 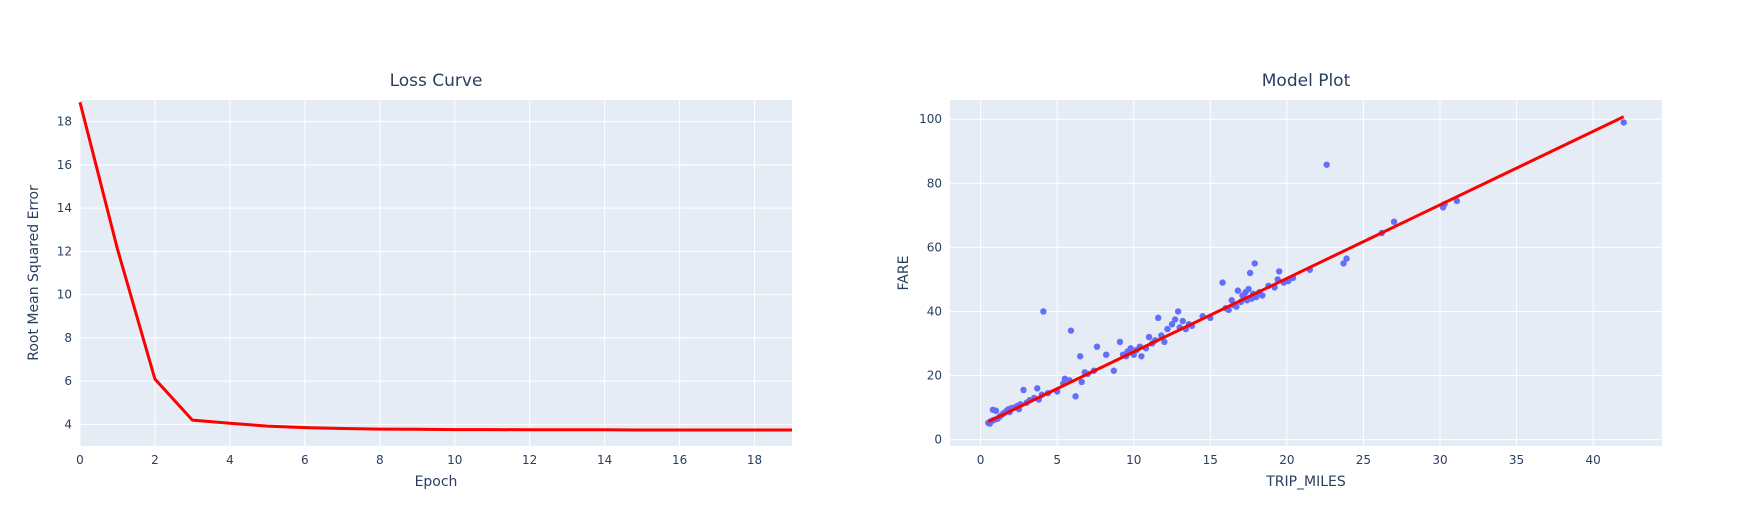 What do you see at coordinates (1286, 460) in the screenshot?
I see `x-tick-label: 20` at bounding box center [1286, 460].